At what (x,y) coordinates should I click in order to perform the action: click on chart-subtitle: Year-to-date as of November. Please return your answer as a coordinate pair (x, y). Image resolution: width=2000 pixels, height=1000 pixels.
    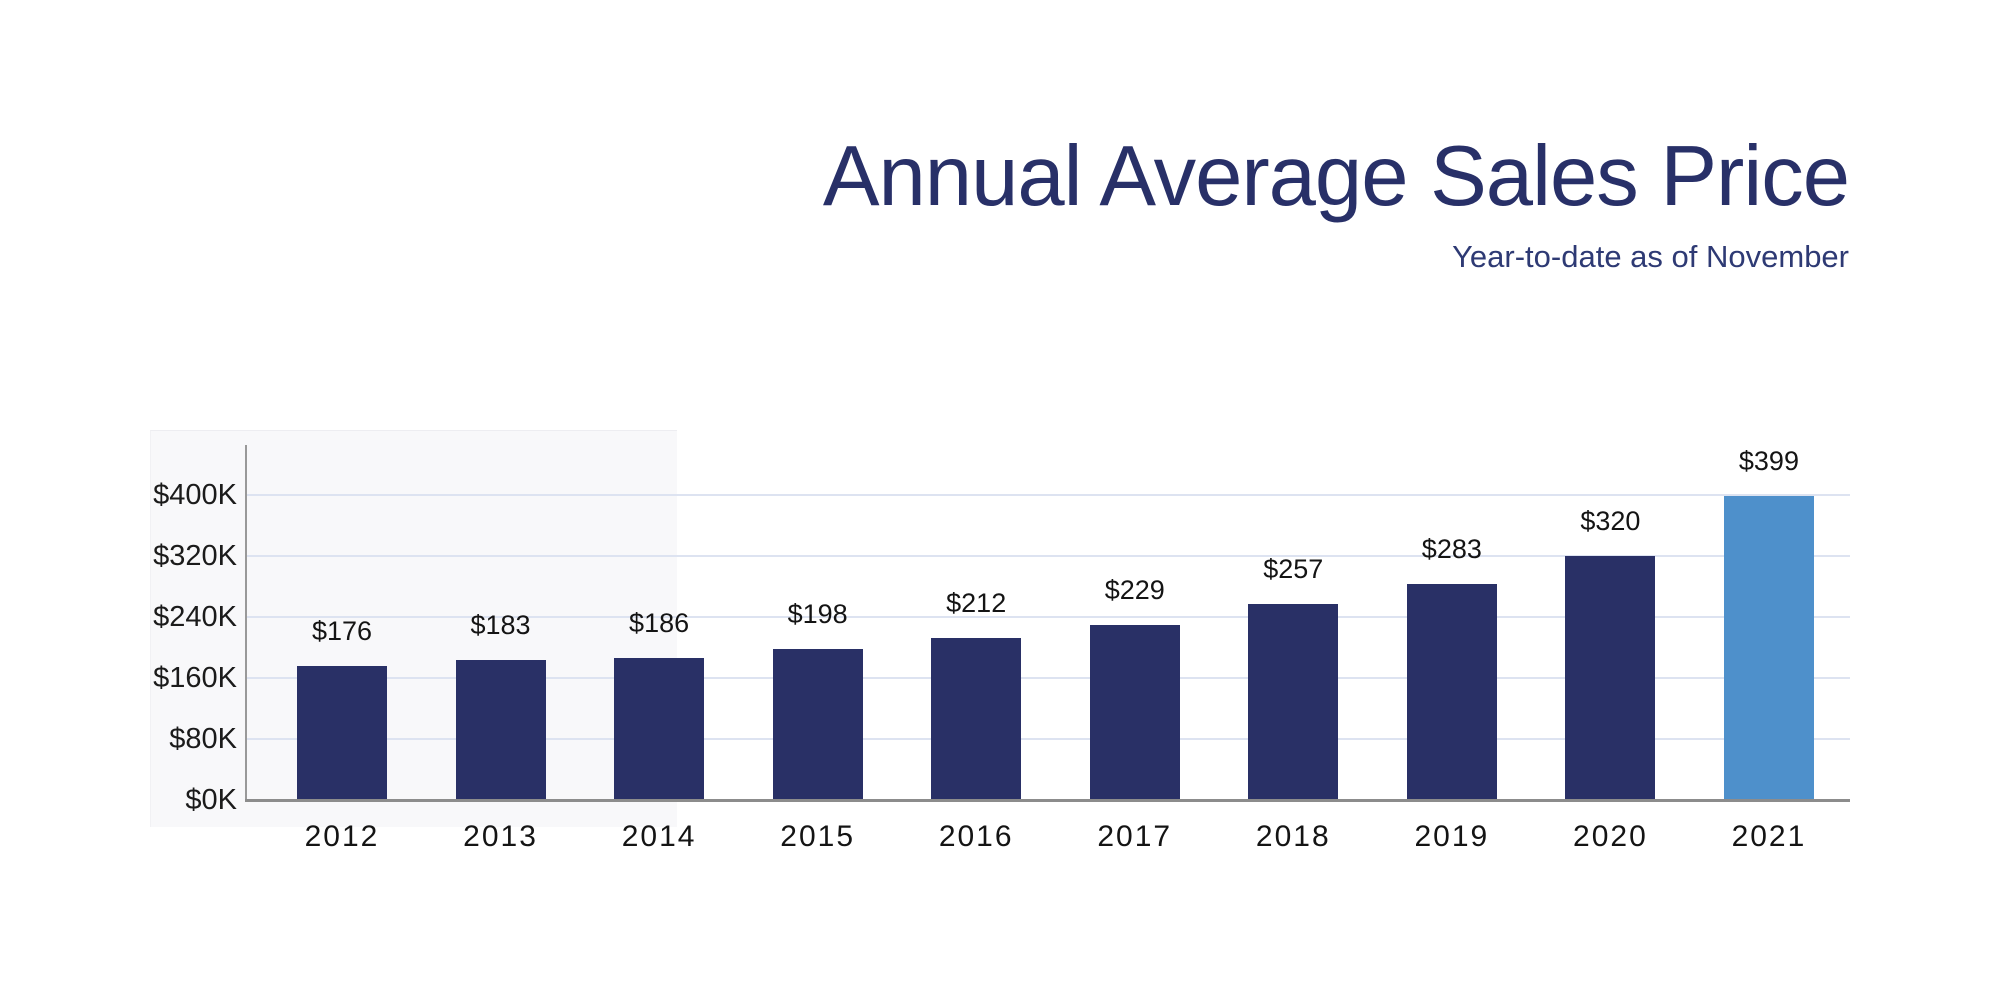
    Looking at the image, I should click on (1650, 256).